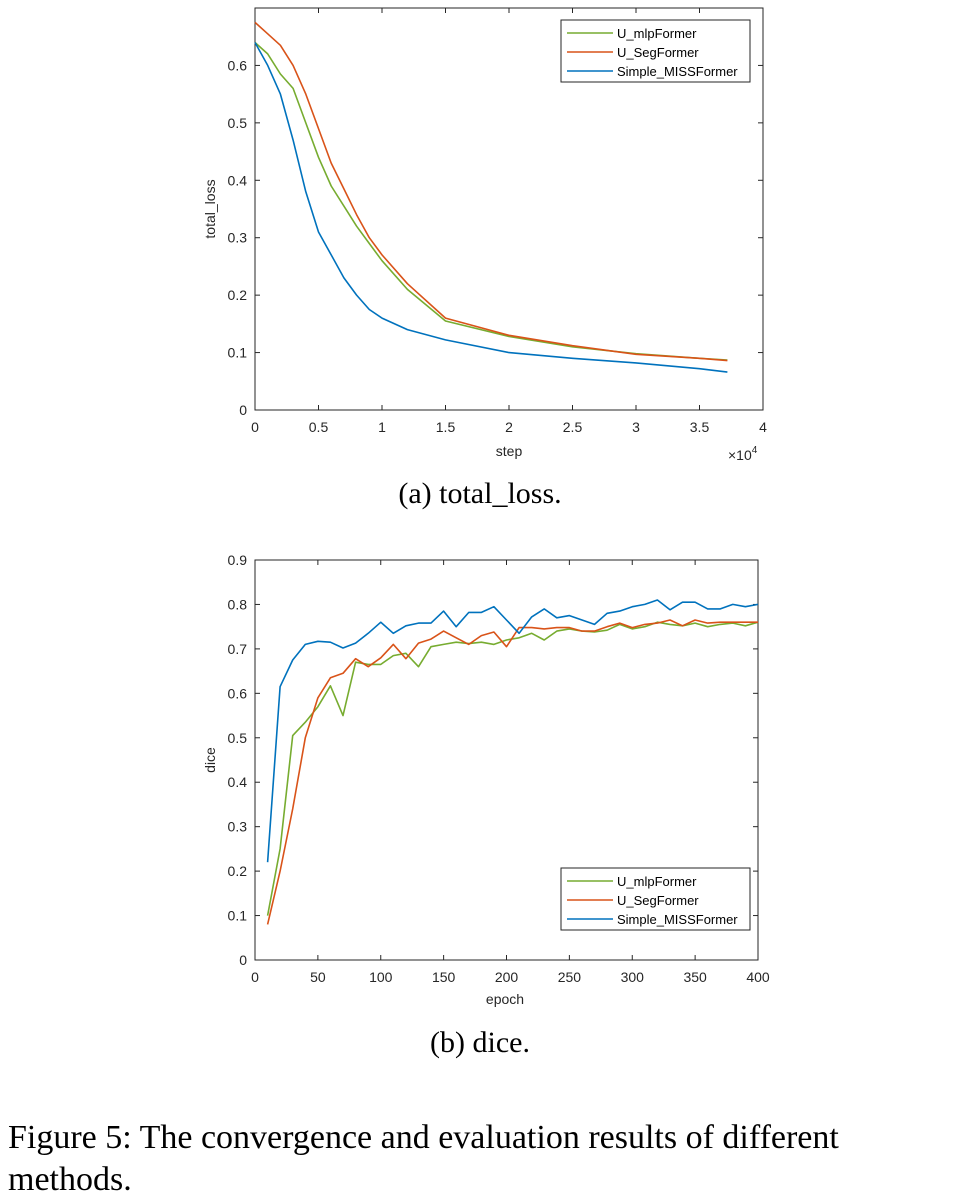 The image size is (961, 1199). What do you see at coordinates (758, 977) in the screenshot?
I see `x-tick-label: 400` at bounding box center [758, 977].